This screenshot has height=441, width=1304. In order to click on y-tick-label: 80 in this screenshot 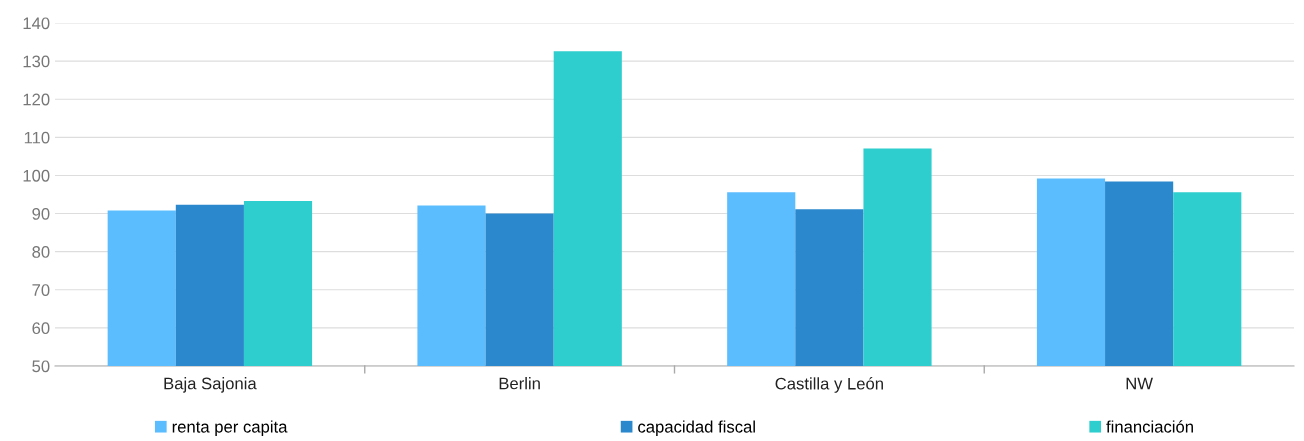, I will do `click(41, 252)`.